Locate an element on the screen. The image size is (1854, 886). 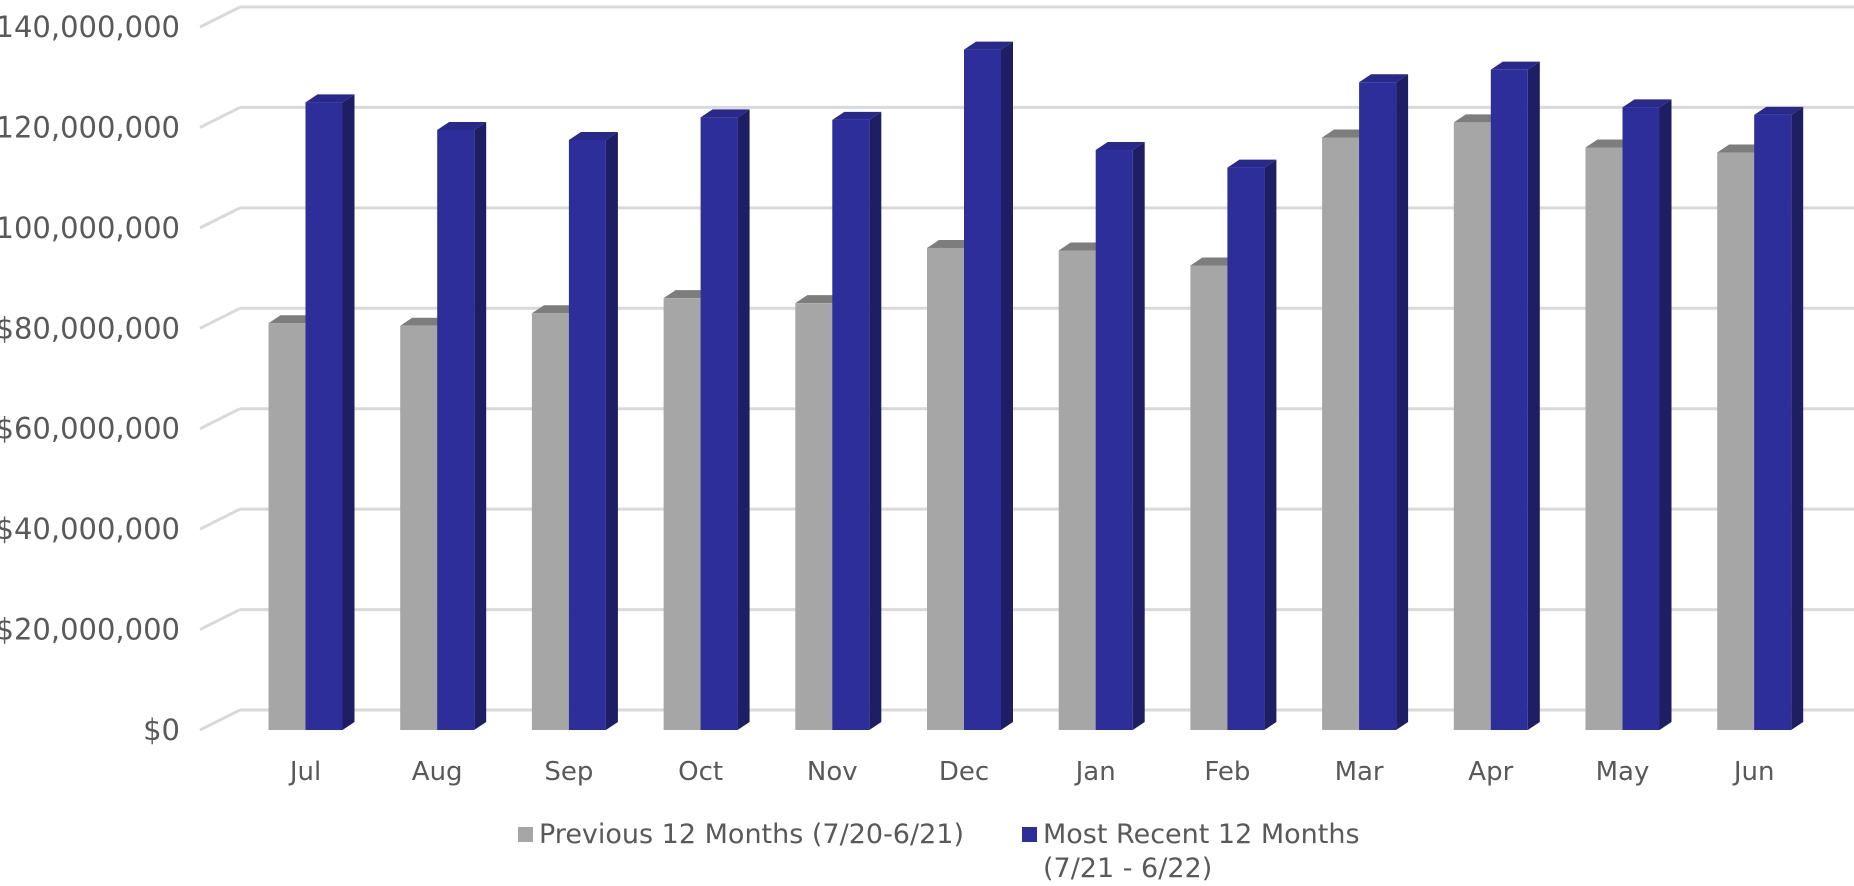
legend-swatch-recent is located at coordinates (1029, 834).